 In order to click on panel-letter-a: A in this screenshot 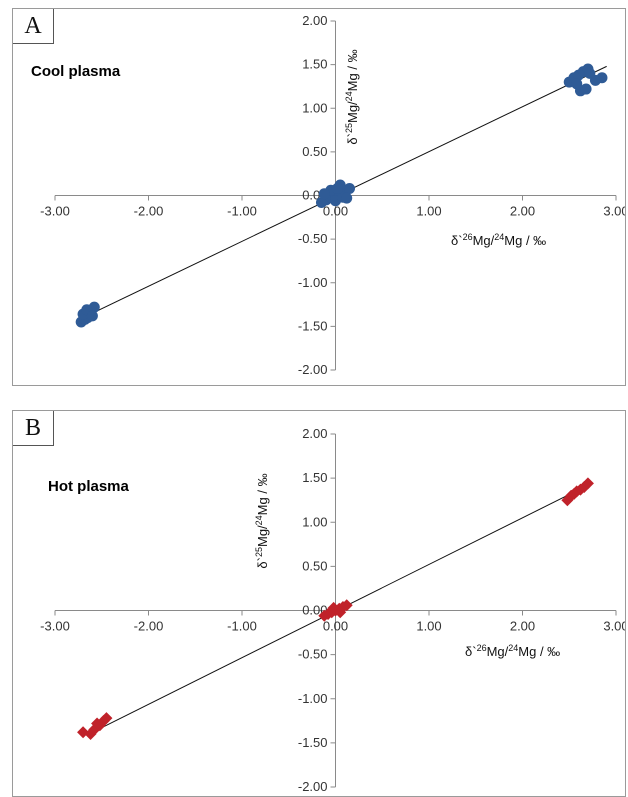, I will do `click(33, 26)`.